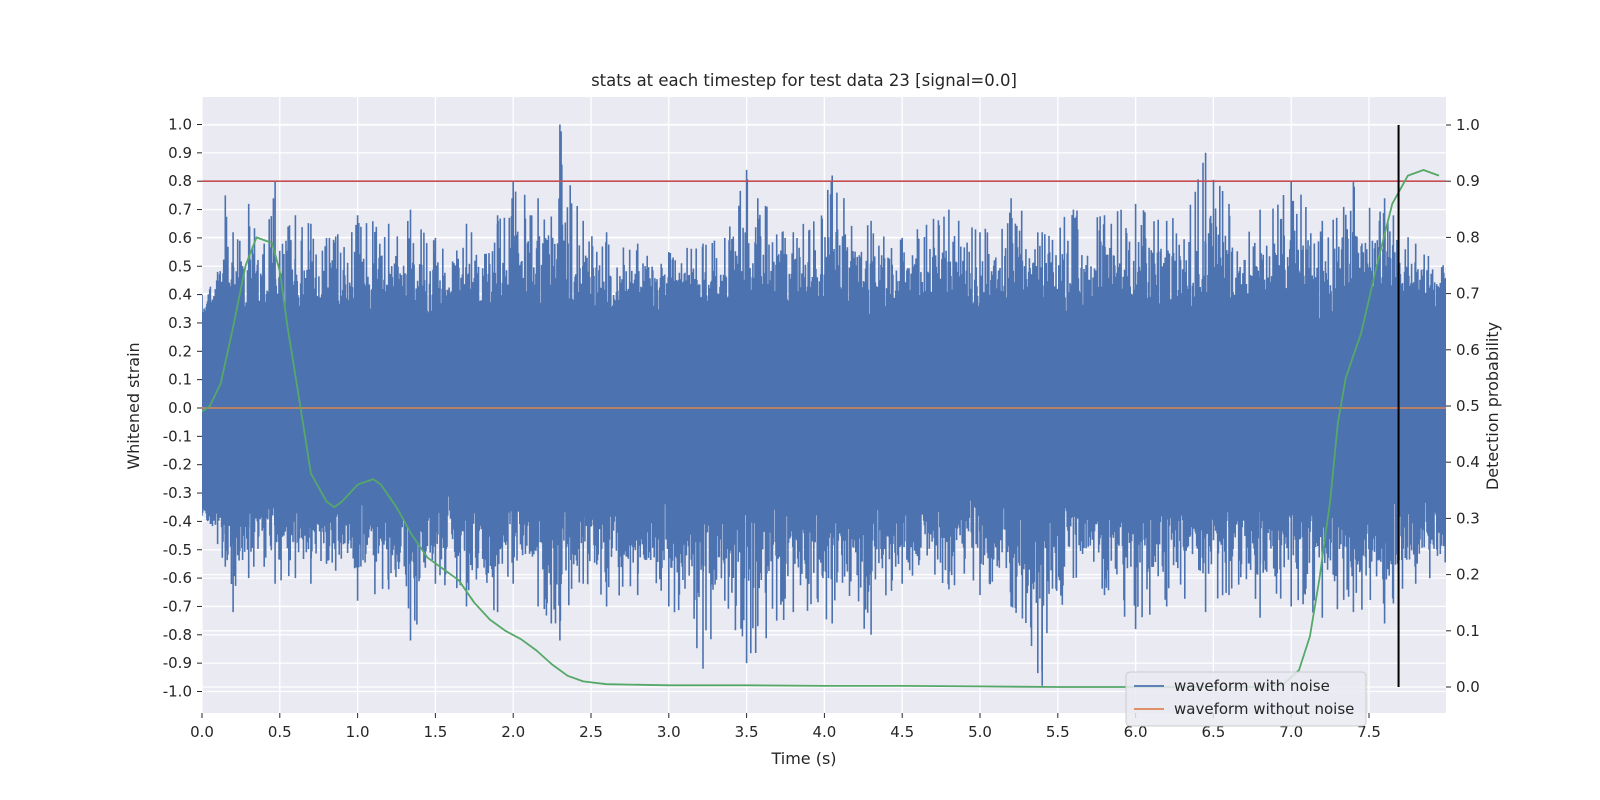 This screenshot has height=800, width=1600. Describe the element at coordinates (180, 125) in the screenshot. I see `y-tick-label: 1.0` at that location.